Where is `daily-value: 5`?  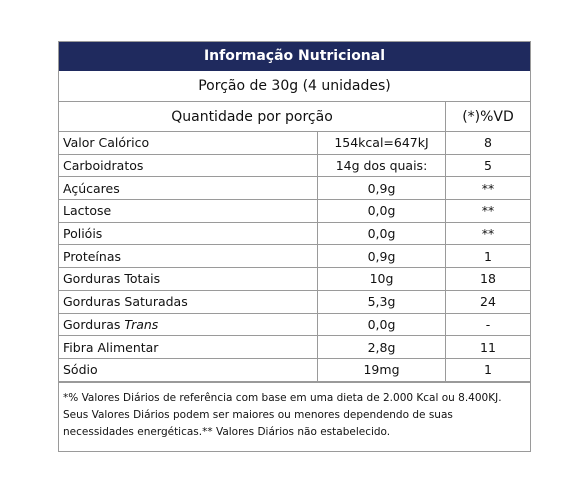 daily-value: 5 is located at coordinates (487, 165).